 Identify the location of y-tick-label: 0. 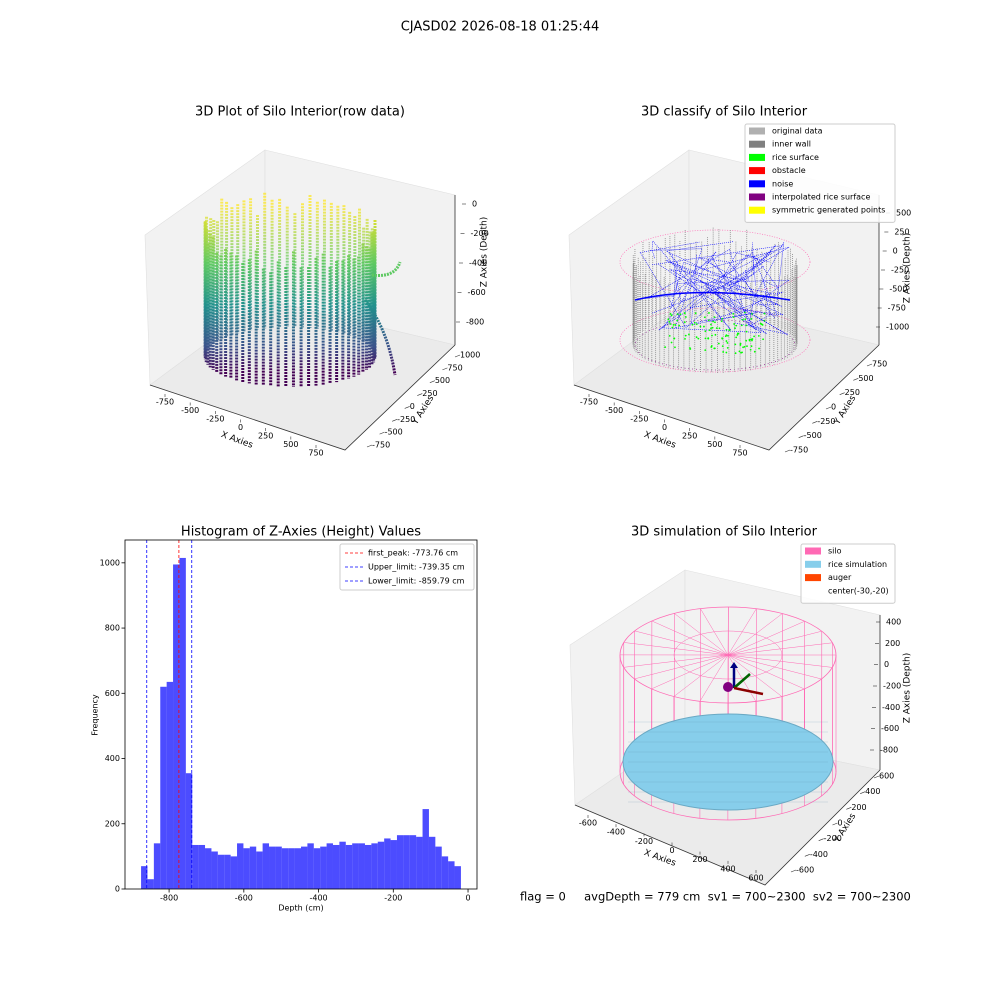
(117, 889).